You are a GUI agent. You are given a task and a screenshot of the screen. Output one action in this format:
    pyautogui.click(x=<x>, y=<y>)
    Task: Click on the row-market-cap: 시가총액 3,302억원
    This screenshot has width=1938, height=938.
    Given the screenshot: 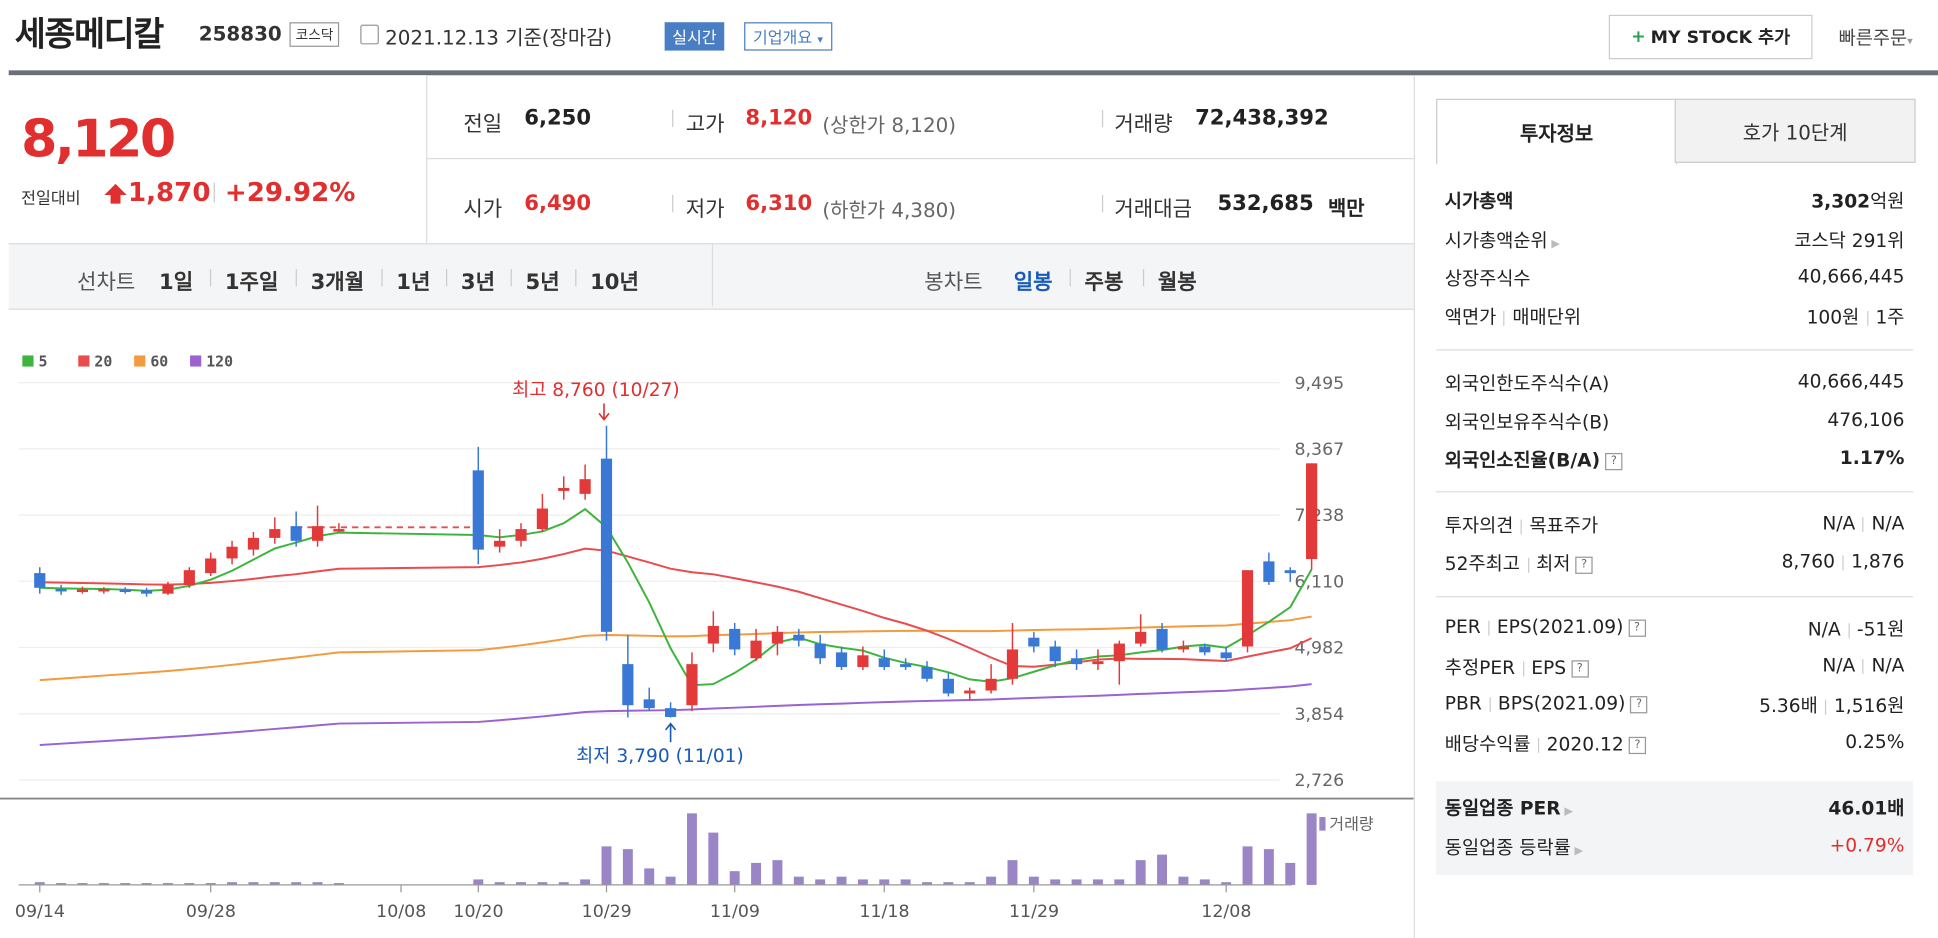 What is the action you would take?
    pyautogui.click(x=1675, y=201)
    